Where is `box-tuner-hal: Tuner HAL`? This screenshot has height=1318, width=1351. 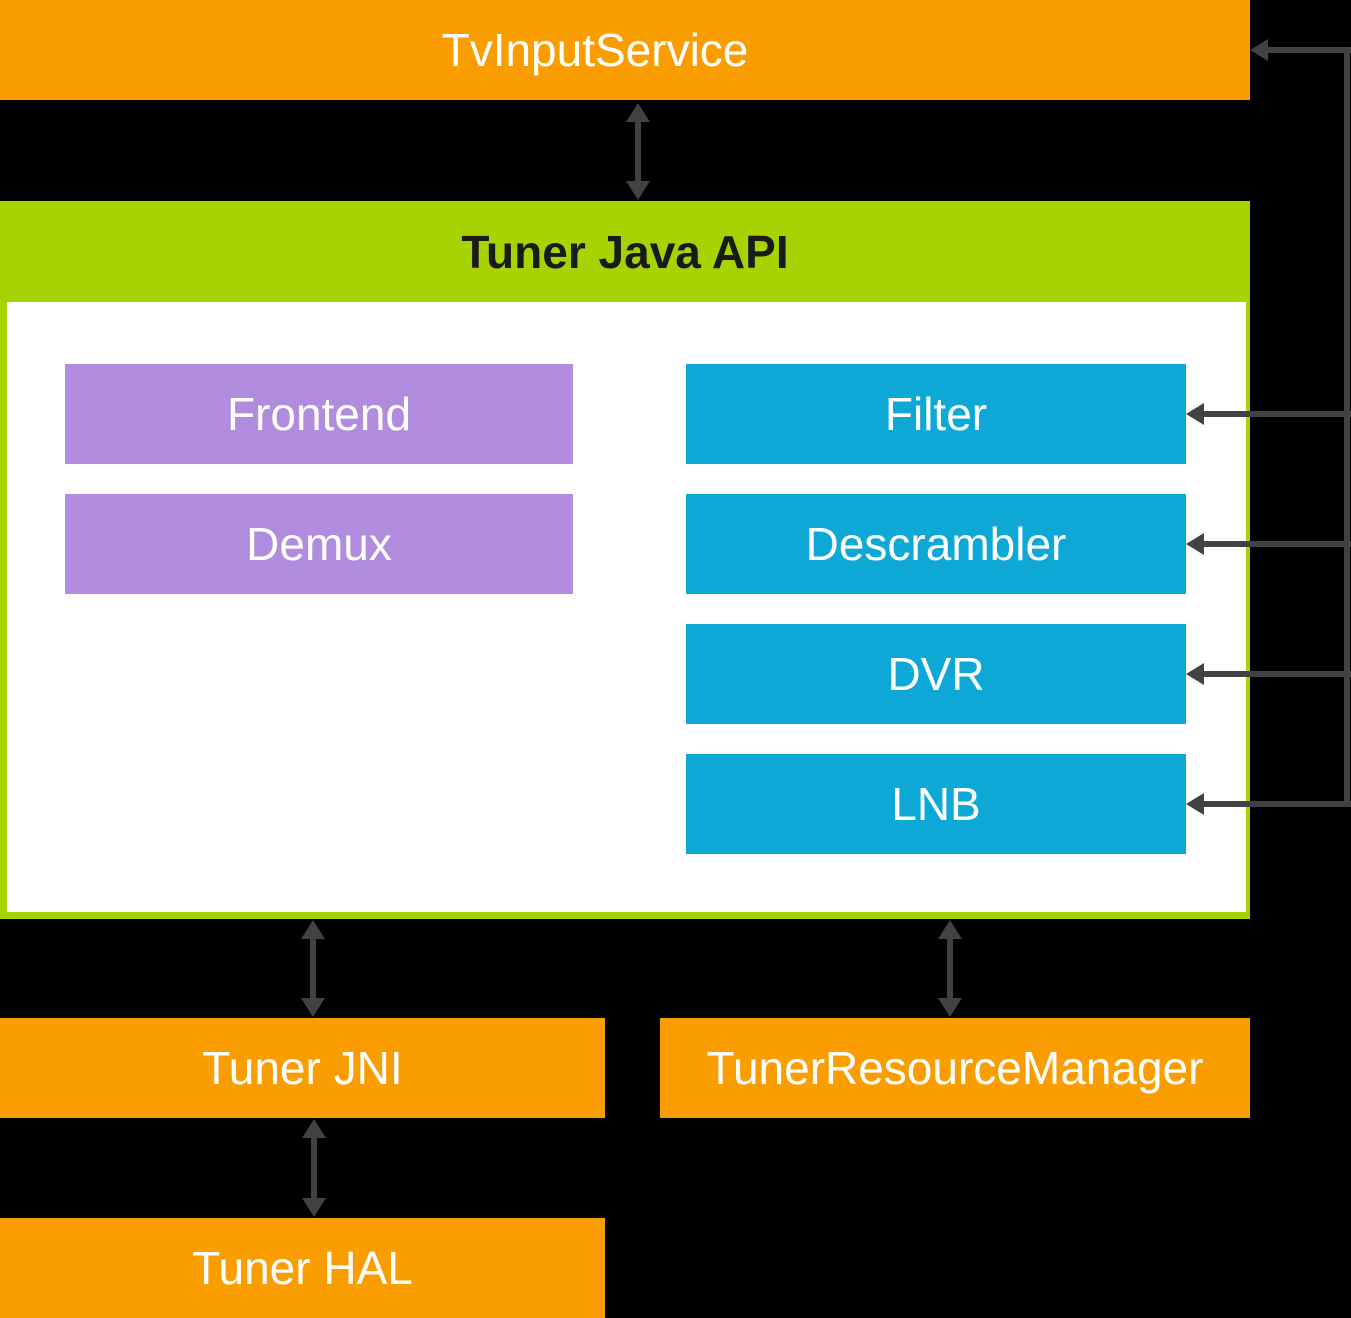 box-tuner-hal: Tuner HAL is located at coordinates (302, 1268).